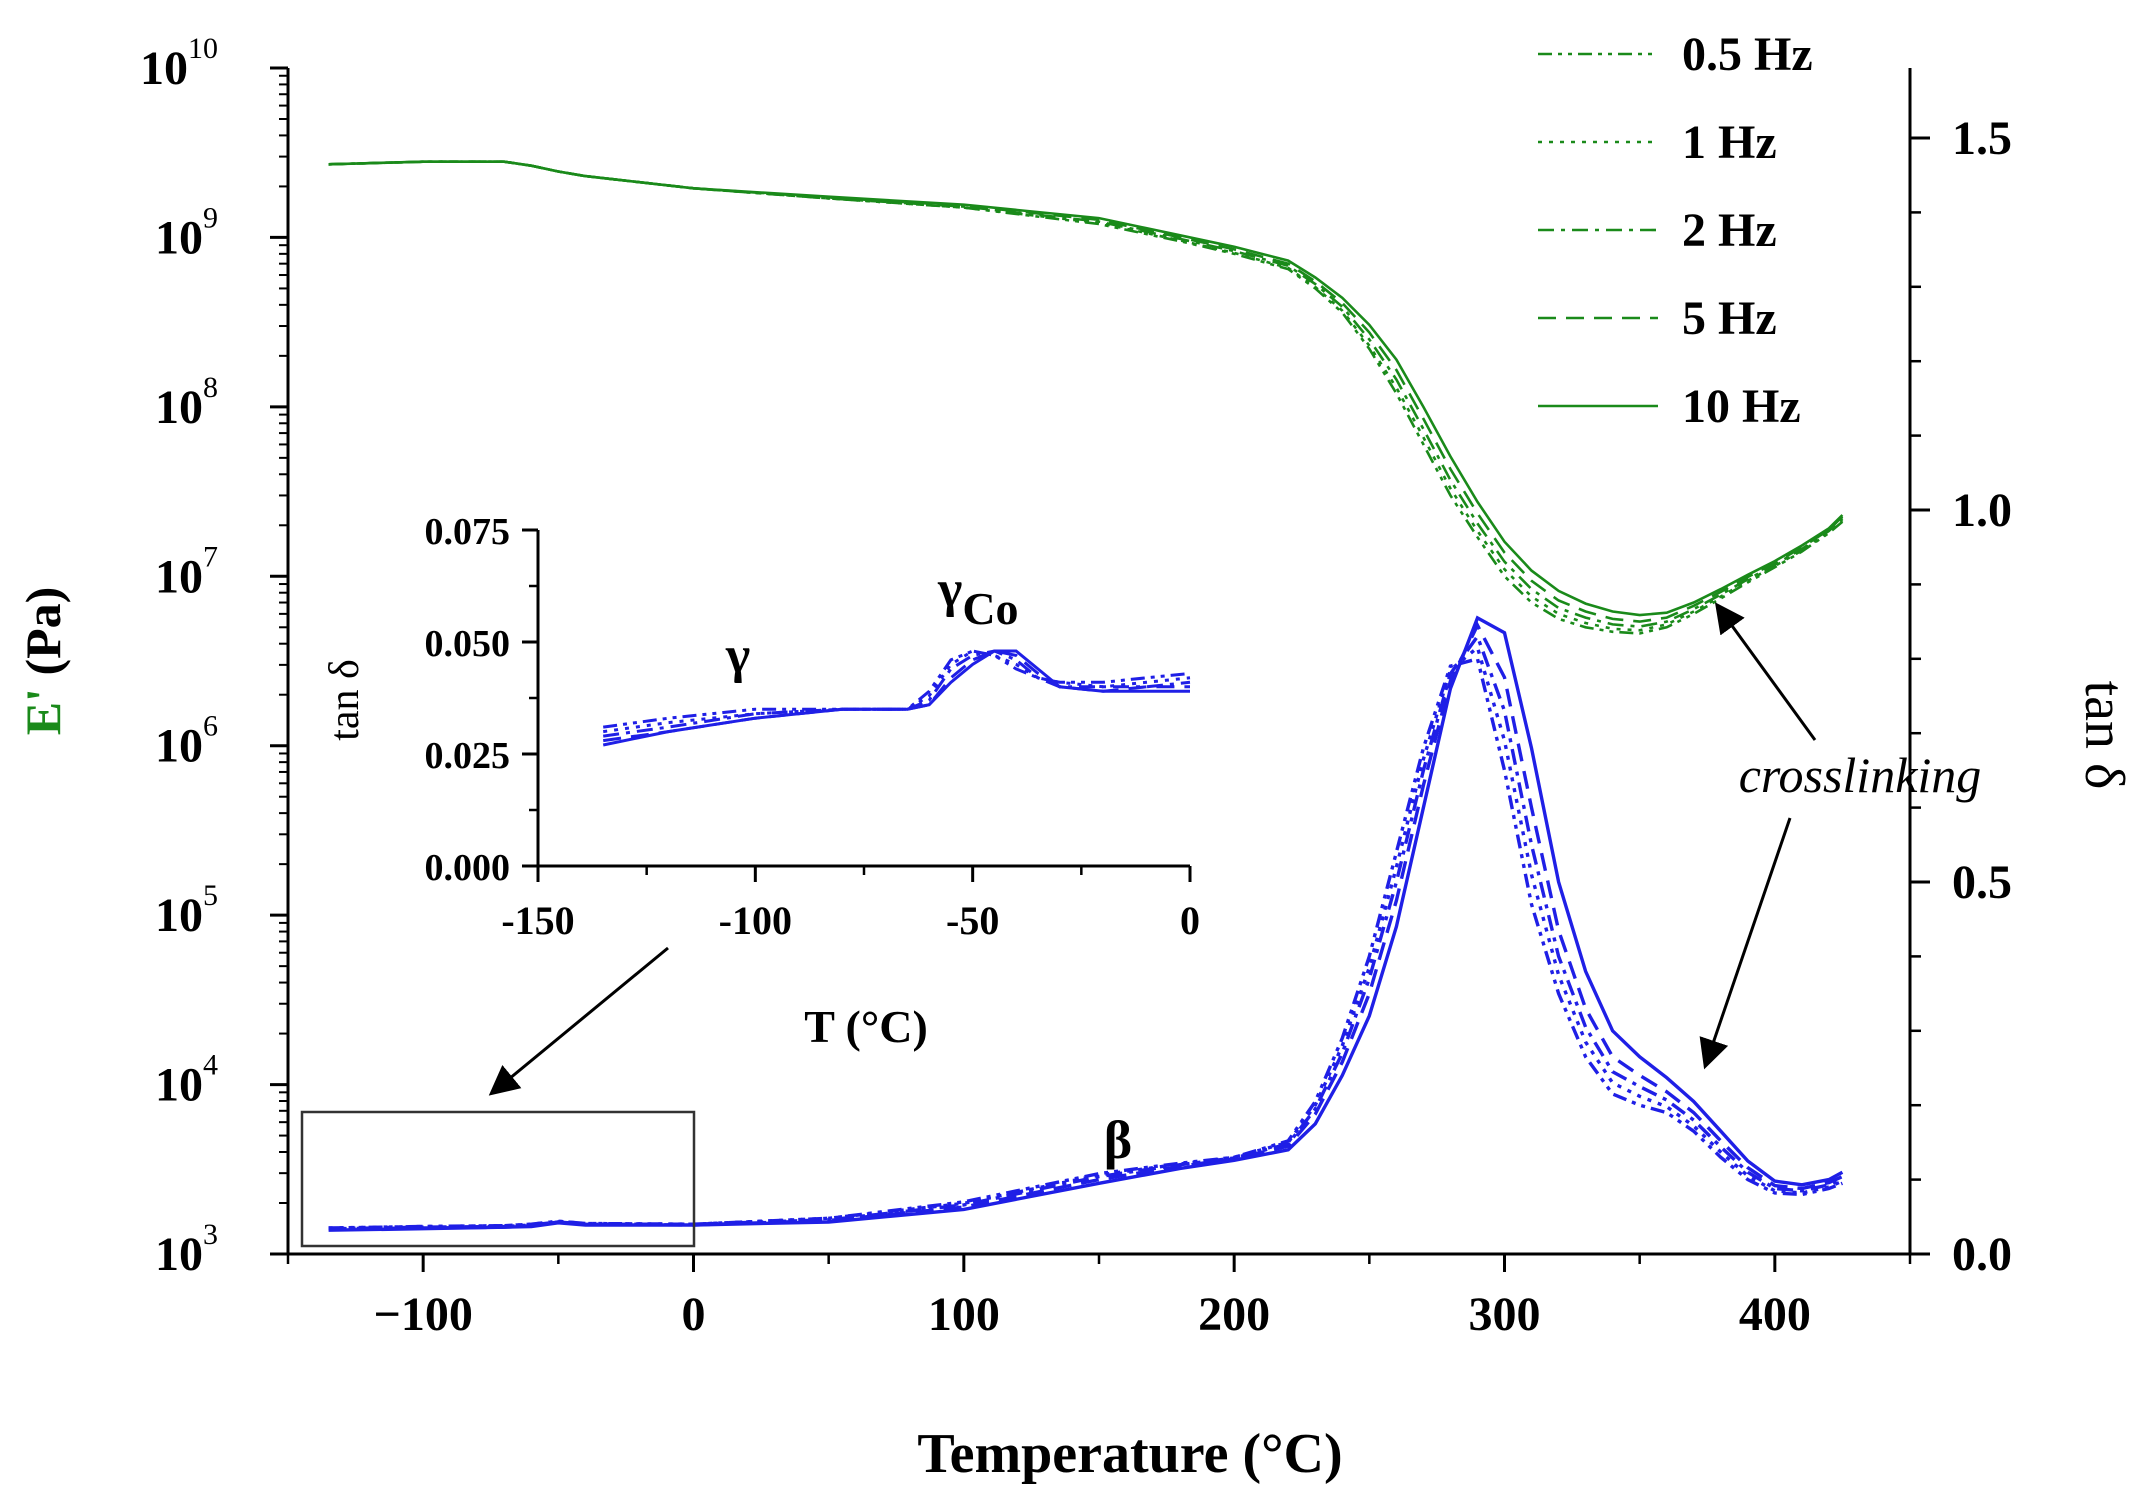 The width and height of the screenshot is (2154, 1508). What do you see at coordinates (1982, 138) in the screenshot?
I see `y-right-tick-label: 1.5` at bounding box center [1982, 138].